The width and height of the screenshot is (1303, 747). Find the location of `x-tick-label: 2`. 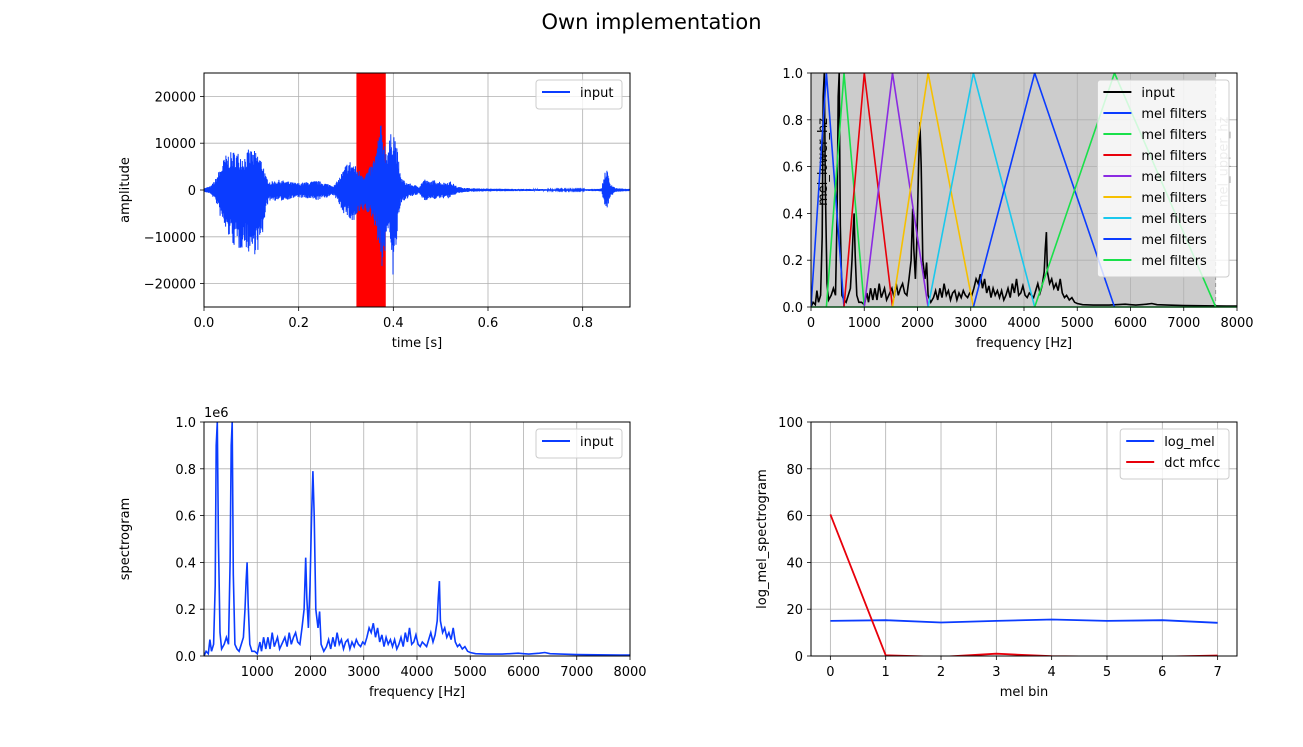

x-tick-label: 2 is located at coordinates (941, 672).